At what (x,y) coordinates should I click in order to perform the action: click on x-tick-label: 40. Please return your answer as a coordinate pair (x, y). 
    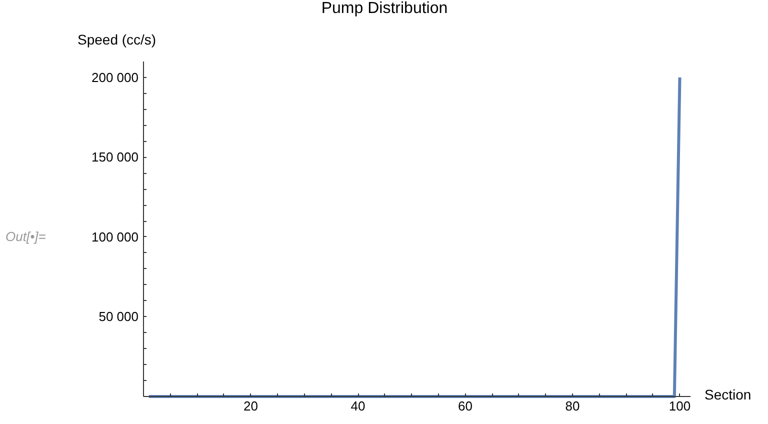
    Looking at the image, I should click on (358, 406).